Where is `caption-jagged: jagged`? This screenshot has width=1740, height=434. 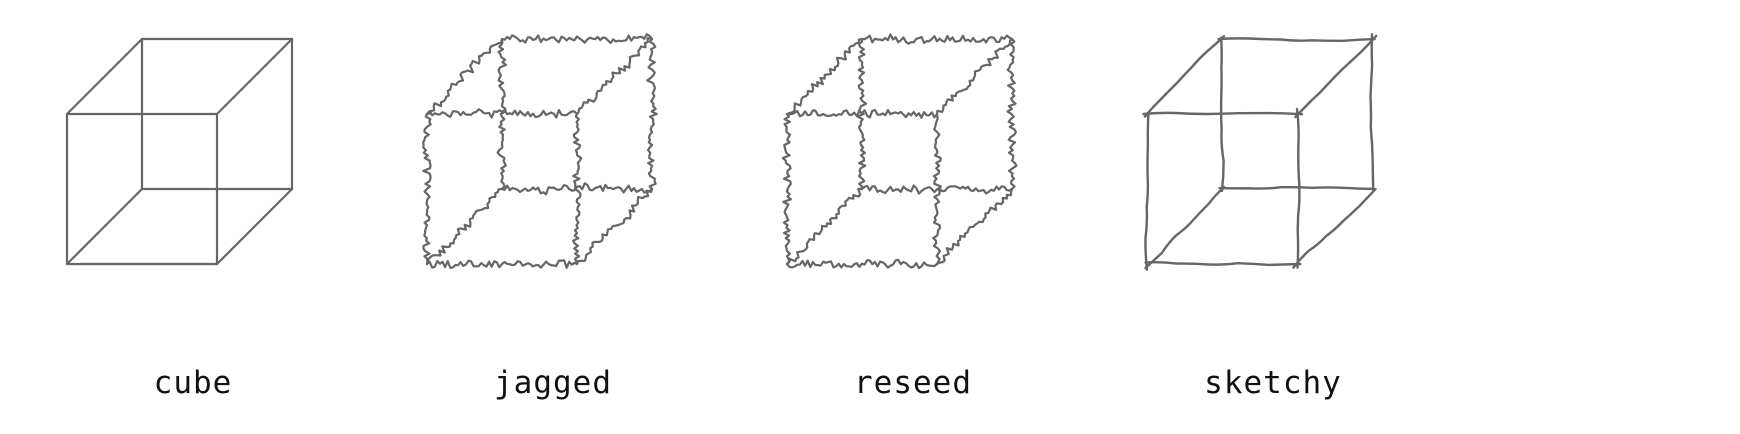 caption-jagged: jagged is located at coordinates (553, 383).